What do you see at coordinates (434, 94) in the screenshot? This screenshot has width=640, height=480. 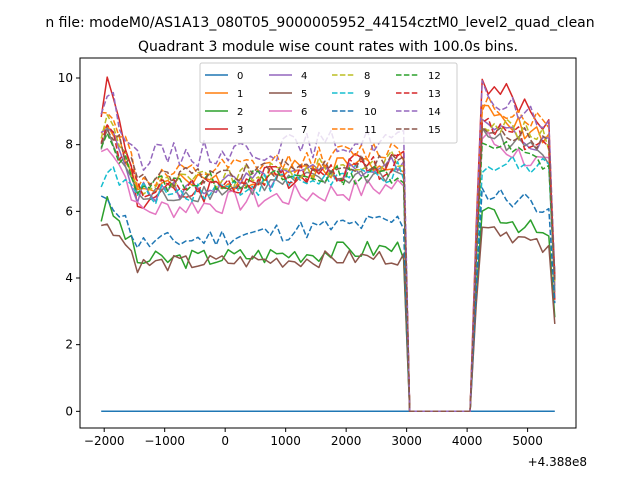 I see `legend-label-13: 13` at bounding box center [434, 94].